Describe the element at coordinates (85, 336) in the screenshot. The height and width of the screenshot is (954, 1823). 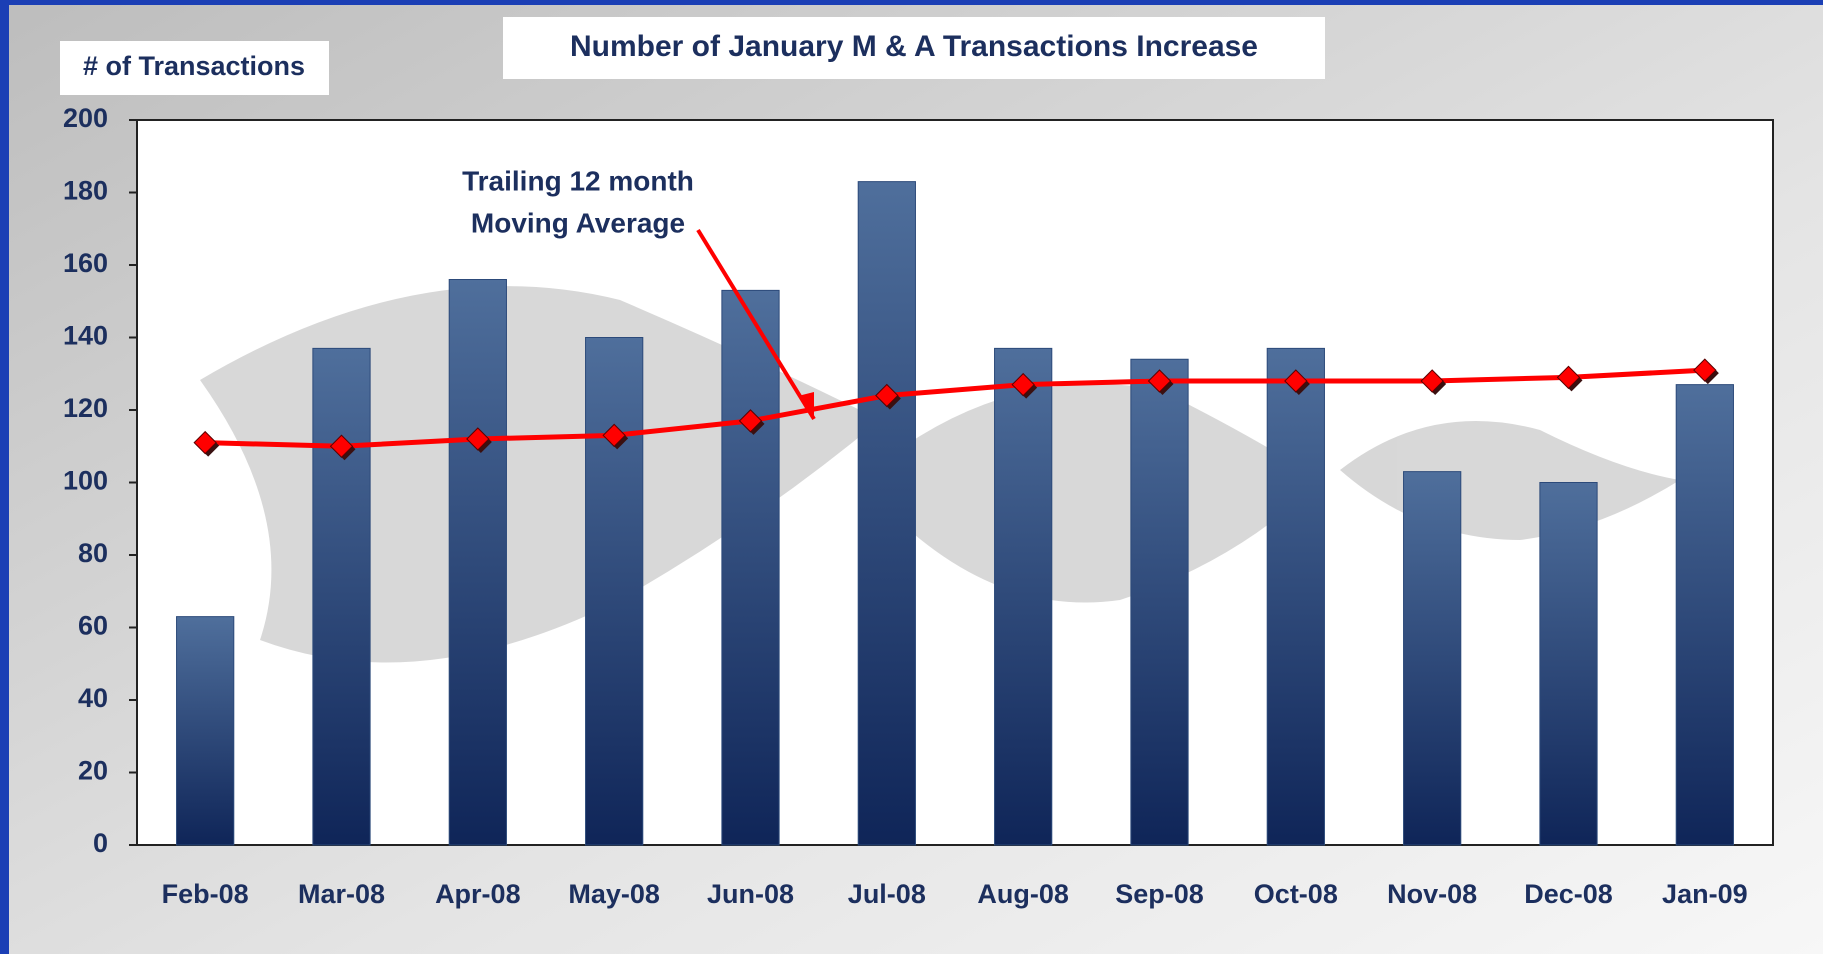
I see `y-tick-label: 140` at that location.